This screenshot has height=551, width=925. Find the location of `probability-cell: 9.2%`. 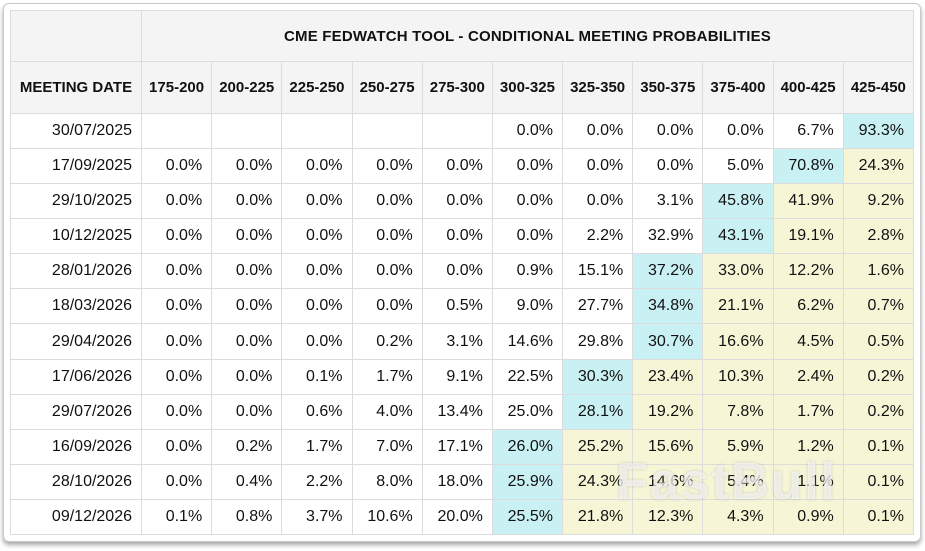

probability-cell: 9.2% is located at coordinates (878, 201).